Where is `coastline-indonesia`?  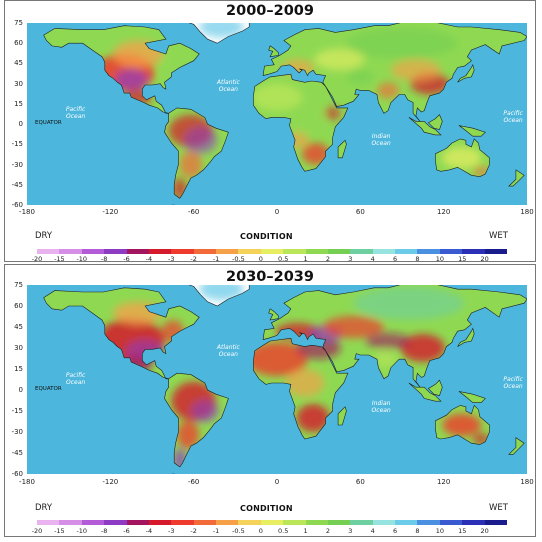 coastline-indonesia is located at coordinates (425, 392).